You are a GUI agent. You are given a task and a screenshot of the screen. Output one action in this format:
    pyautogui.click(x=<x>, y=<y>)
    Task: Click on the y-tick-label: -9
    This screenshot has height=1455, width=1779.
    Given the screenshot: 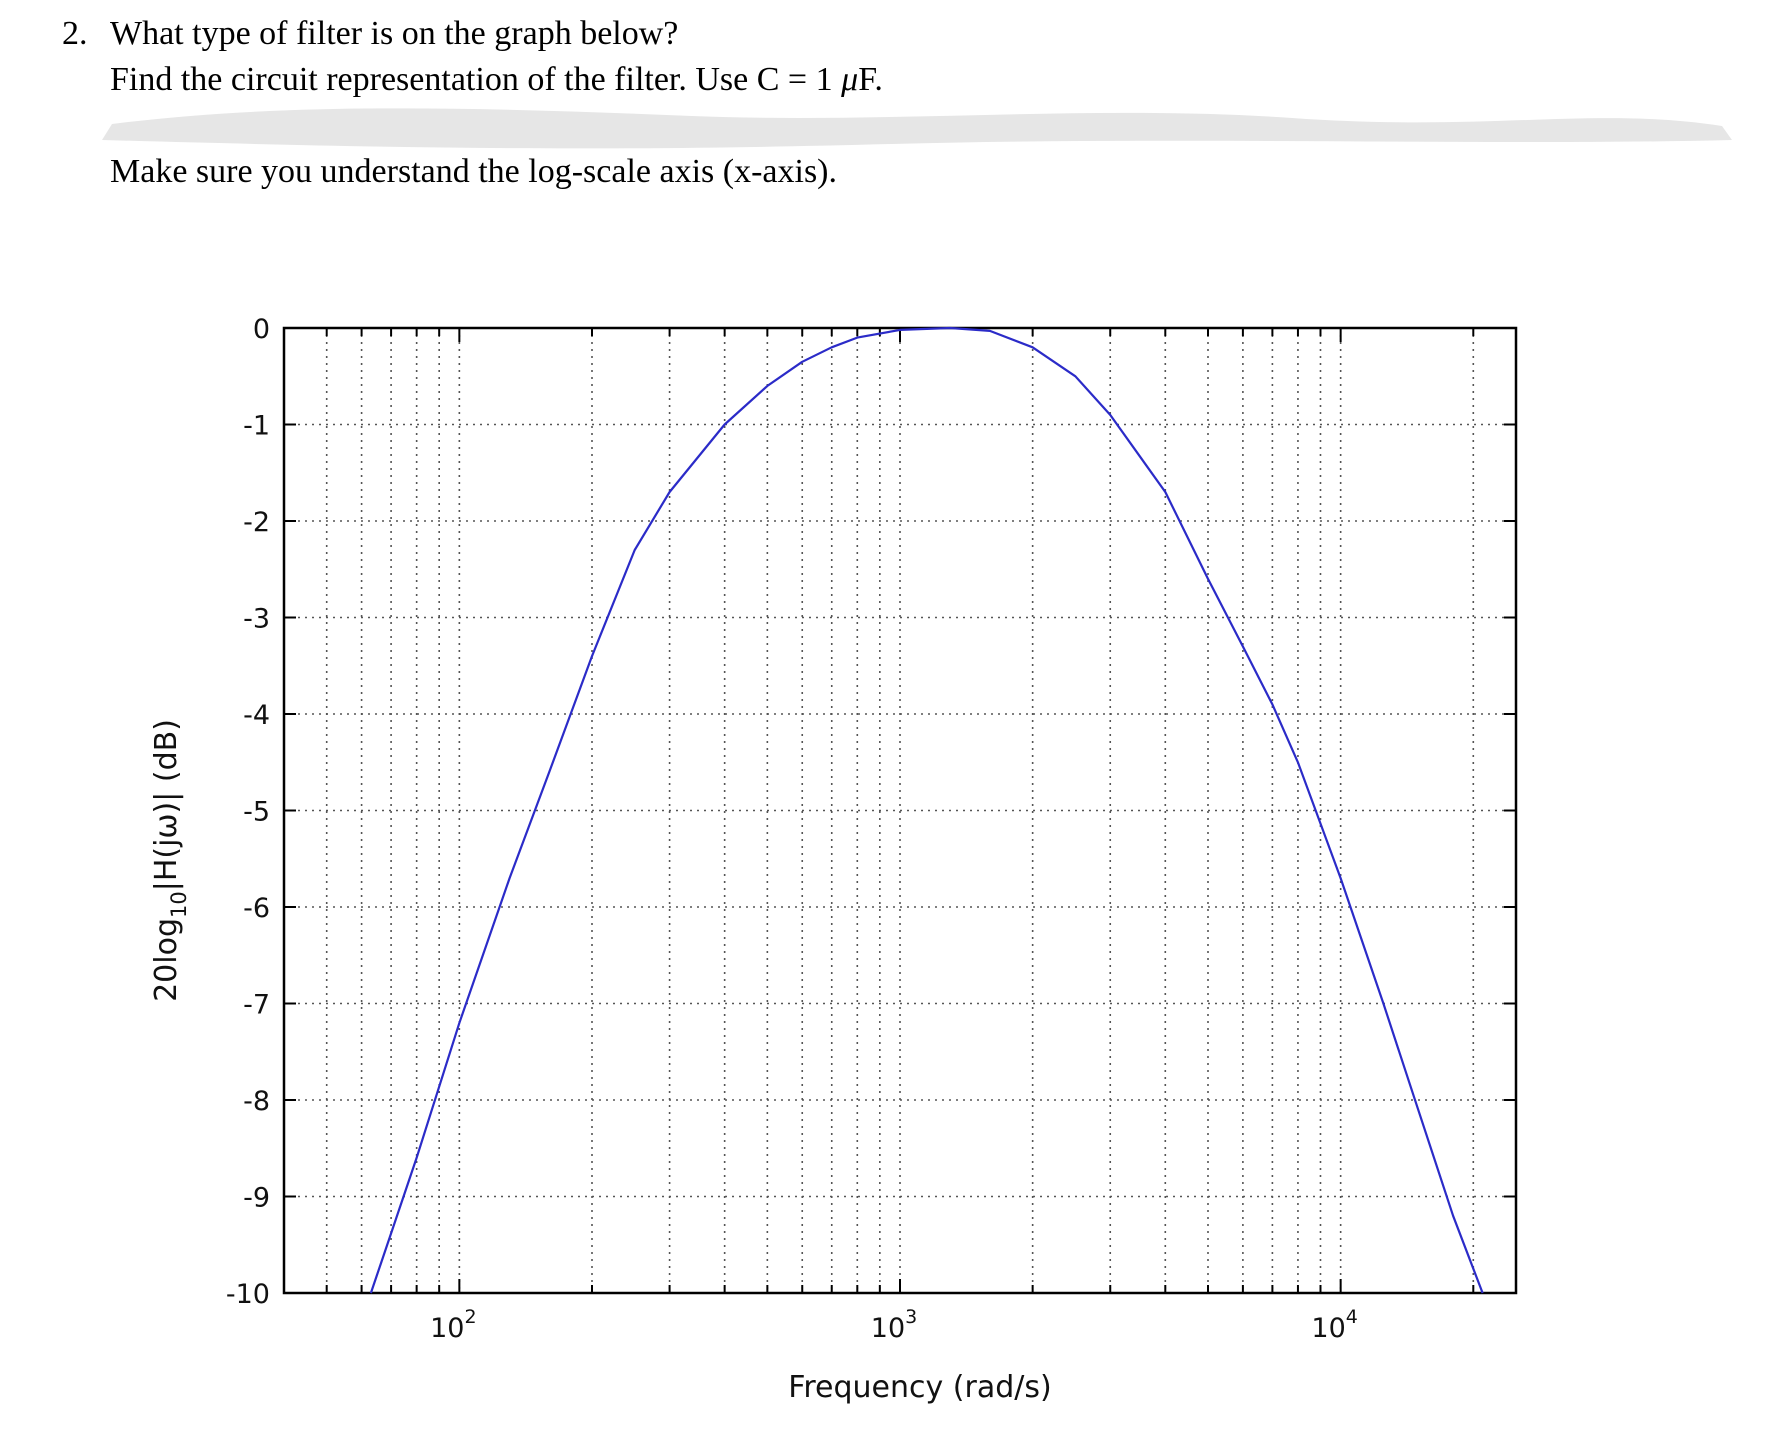 What is the action you would take?
    pyautogui.click(x=256, y=1198)
    